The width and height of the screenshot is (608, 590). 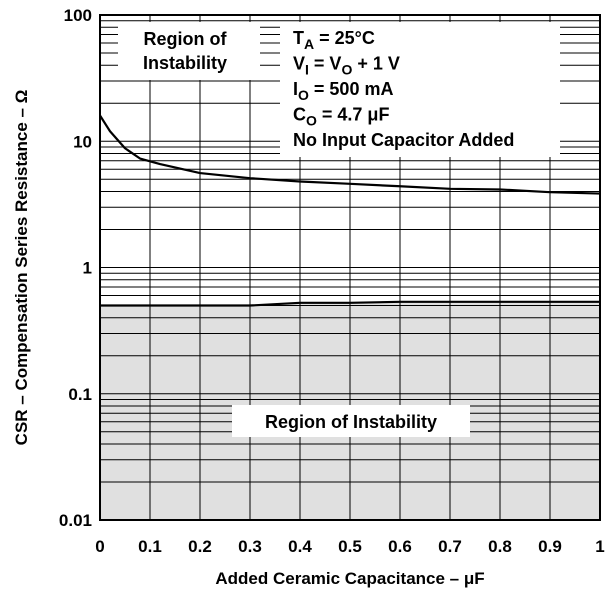 What do you see at coordinates (346, 66) in the screenshot?
I see `condition-line: VI = VO + 1 V` at bounding box center [346, 66].